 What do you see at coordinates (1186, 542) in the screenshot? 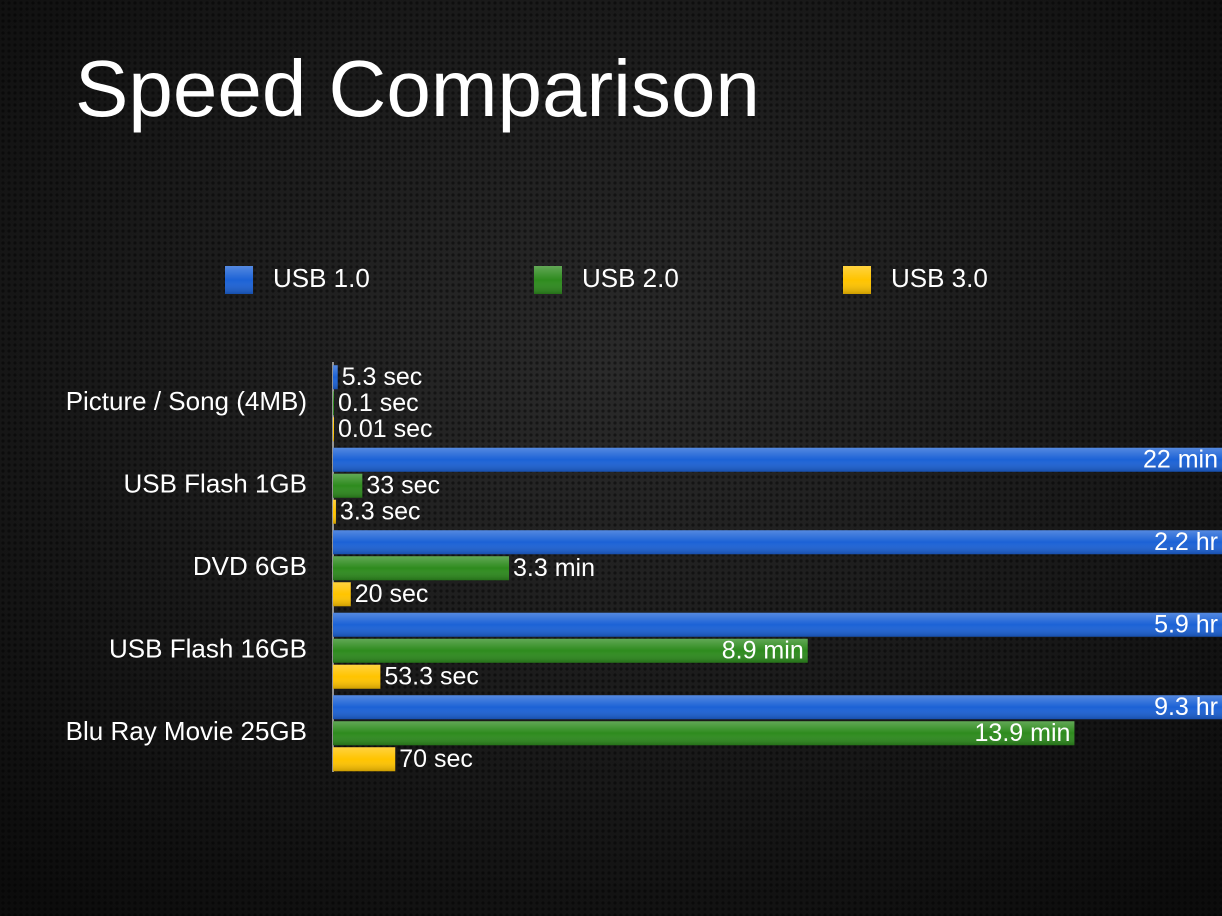
I see `data-label: 2.2 hr` at bounding box center [1186, 542].